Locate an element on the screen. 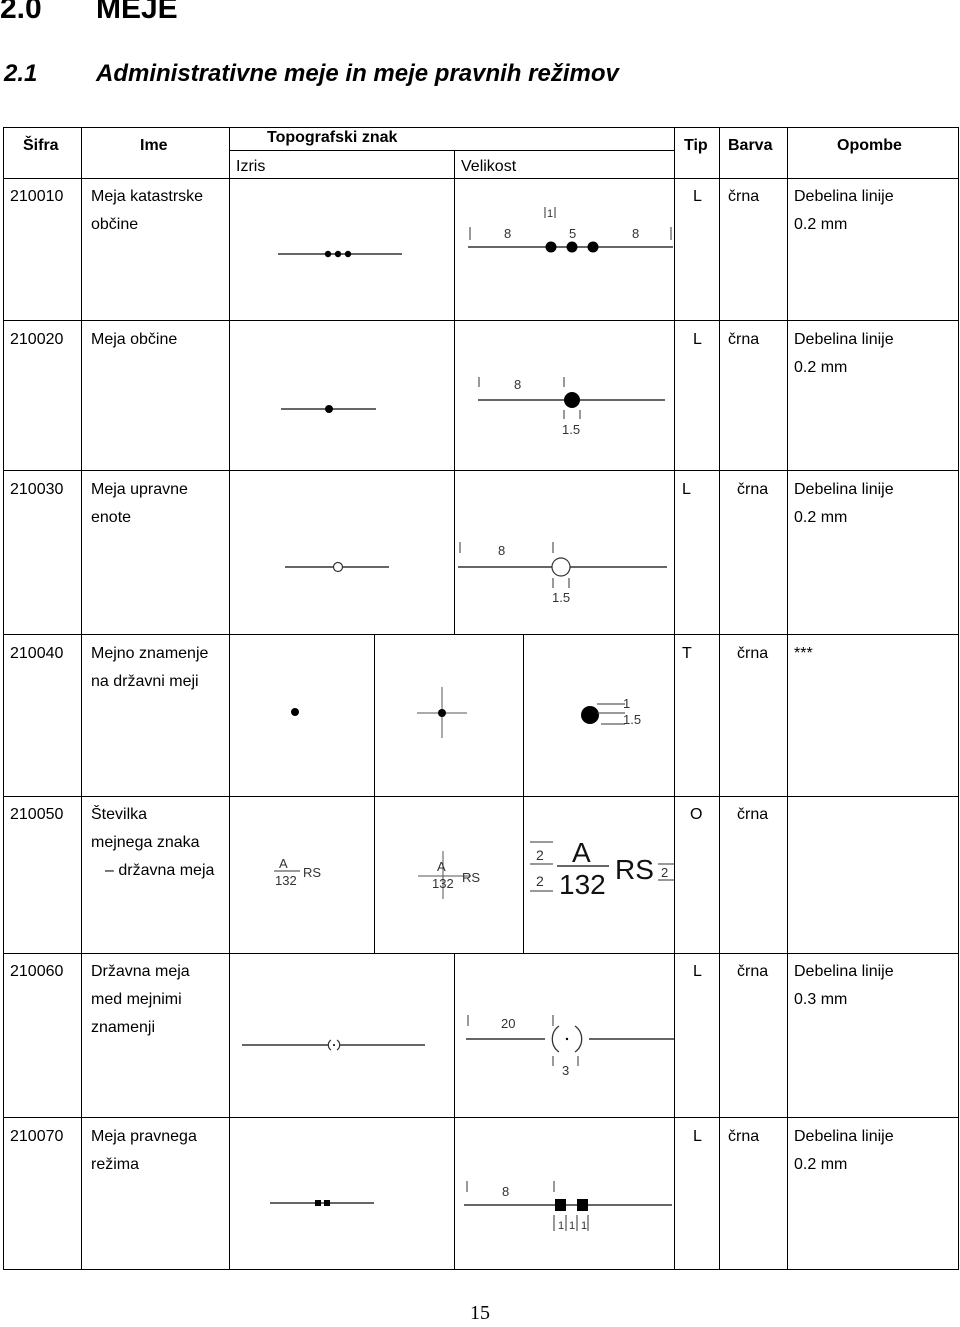  row-sifra: 210010 is located at coordinates (37, 196).